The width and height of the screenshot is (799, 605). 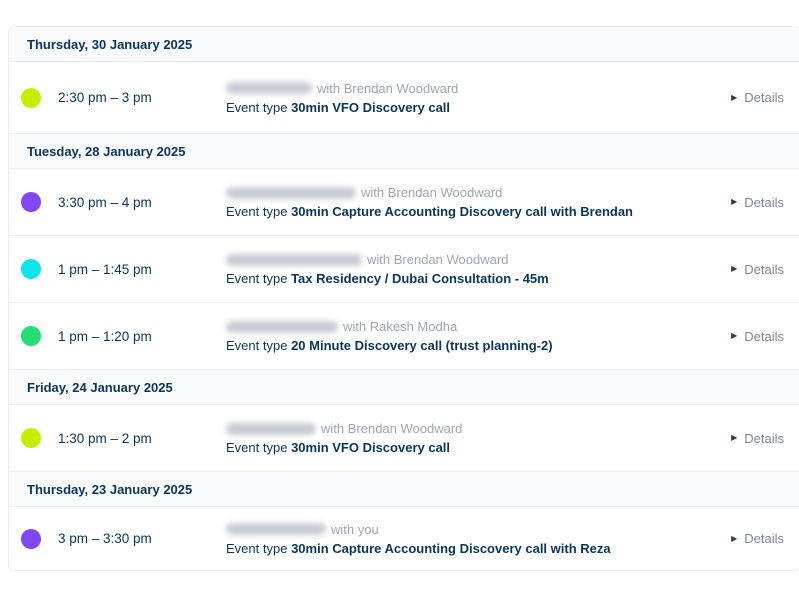 I want to click on event-time: 1:30 pm – 2 pm, so click(x=105, y=438).